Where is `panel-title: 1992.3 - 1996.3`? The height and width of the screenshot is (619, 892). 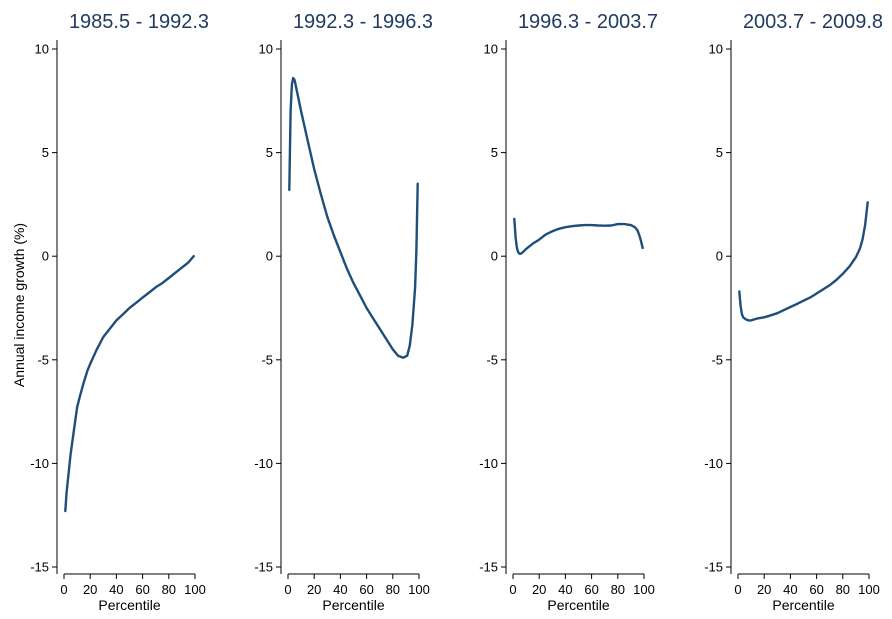 panel-title: 1992.3 - 1996.3 is located at coordinates (363, 22).